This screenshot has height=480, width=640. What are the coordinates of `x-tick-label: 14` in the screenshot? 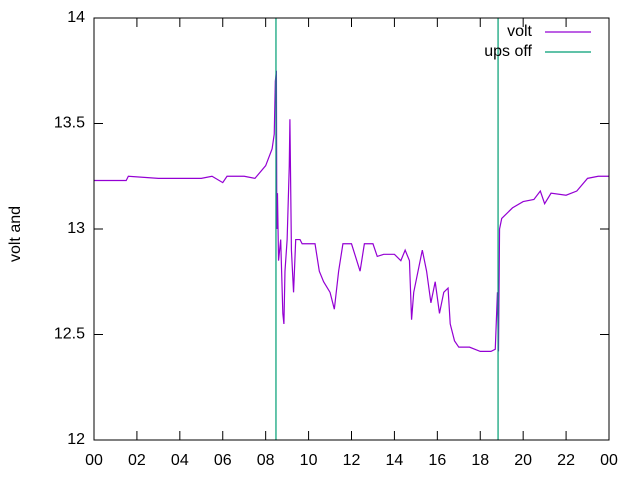 It's located at (395, 460).